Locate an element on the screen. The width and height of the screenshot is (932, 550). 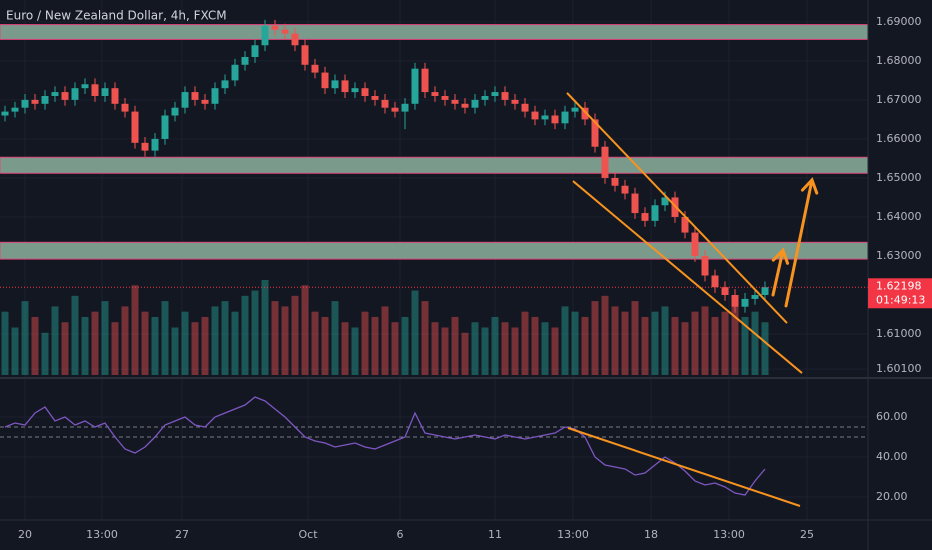
y-tick-label: 1.68000 is located at coordinates (899, 60).